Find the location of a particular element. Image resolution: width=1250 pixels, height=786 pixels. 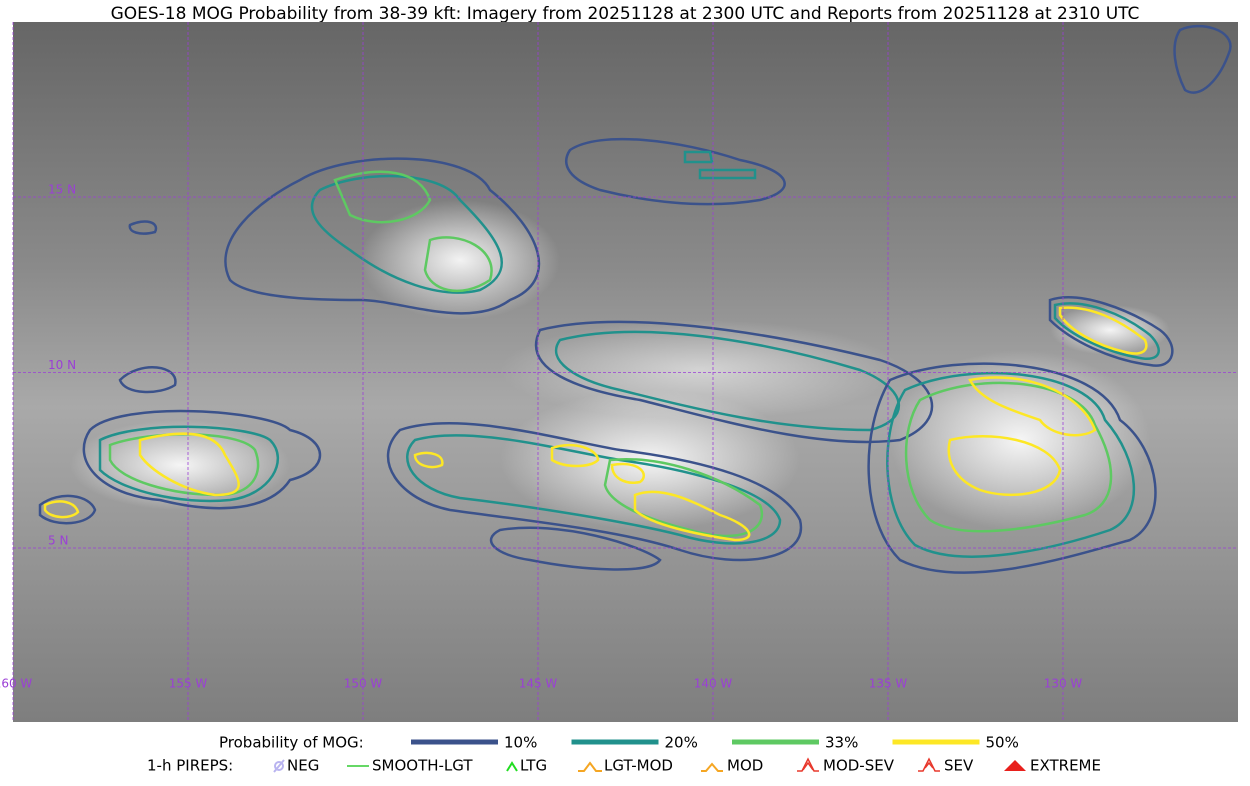

legend-label: MOD is located at coordinates (745, 766).